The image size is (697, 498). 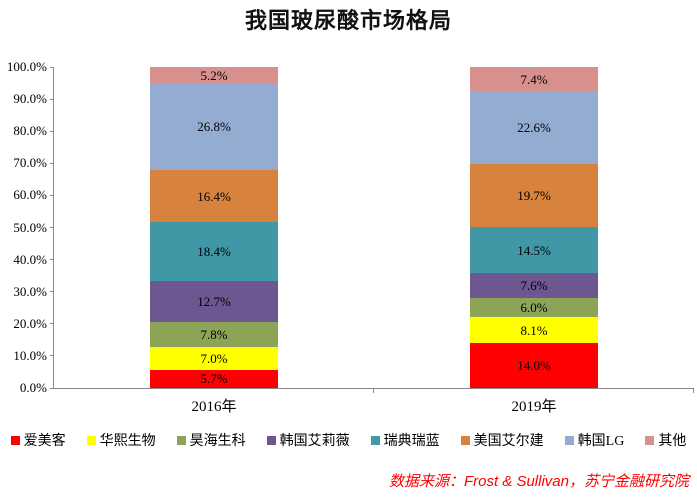 What do you see at coordinates (33, 387) in the screenshot?
I see `y-axis-tick-label: 0.0%` at bounding box center [33, 387].